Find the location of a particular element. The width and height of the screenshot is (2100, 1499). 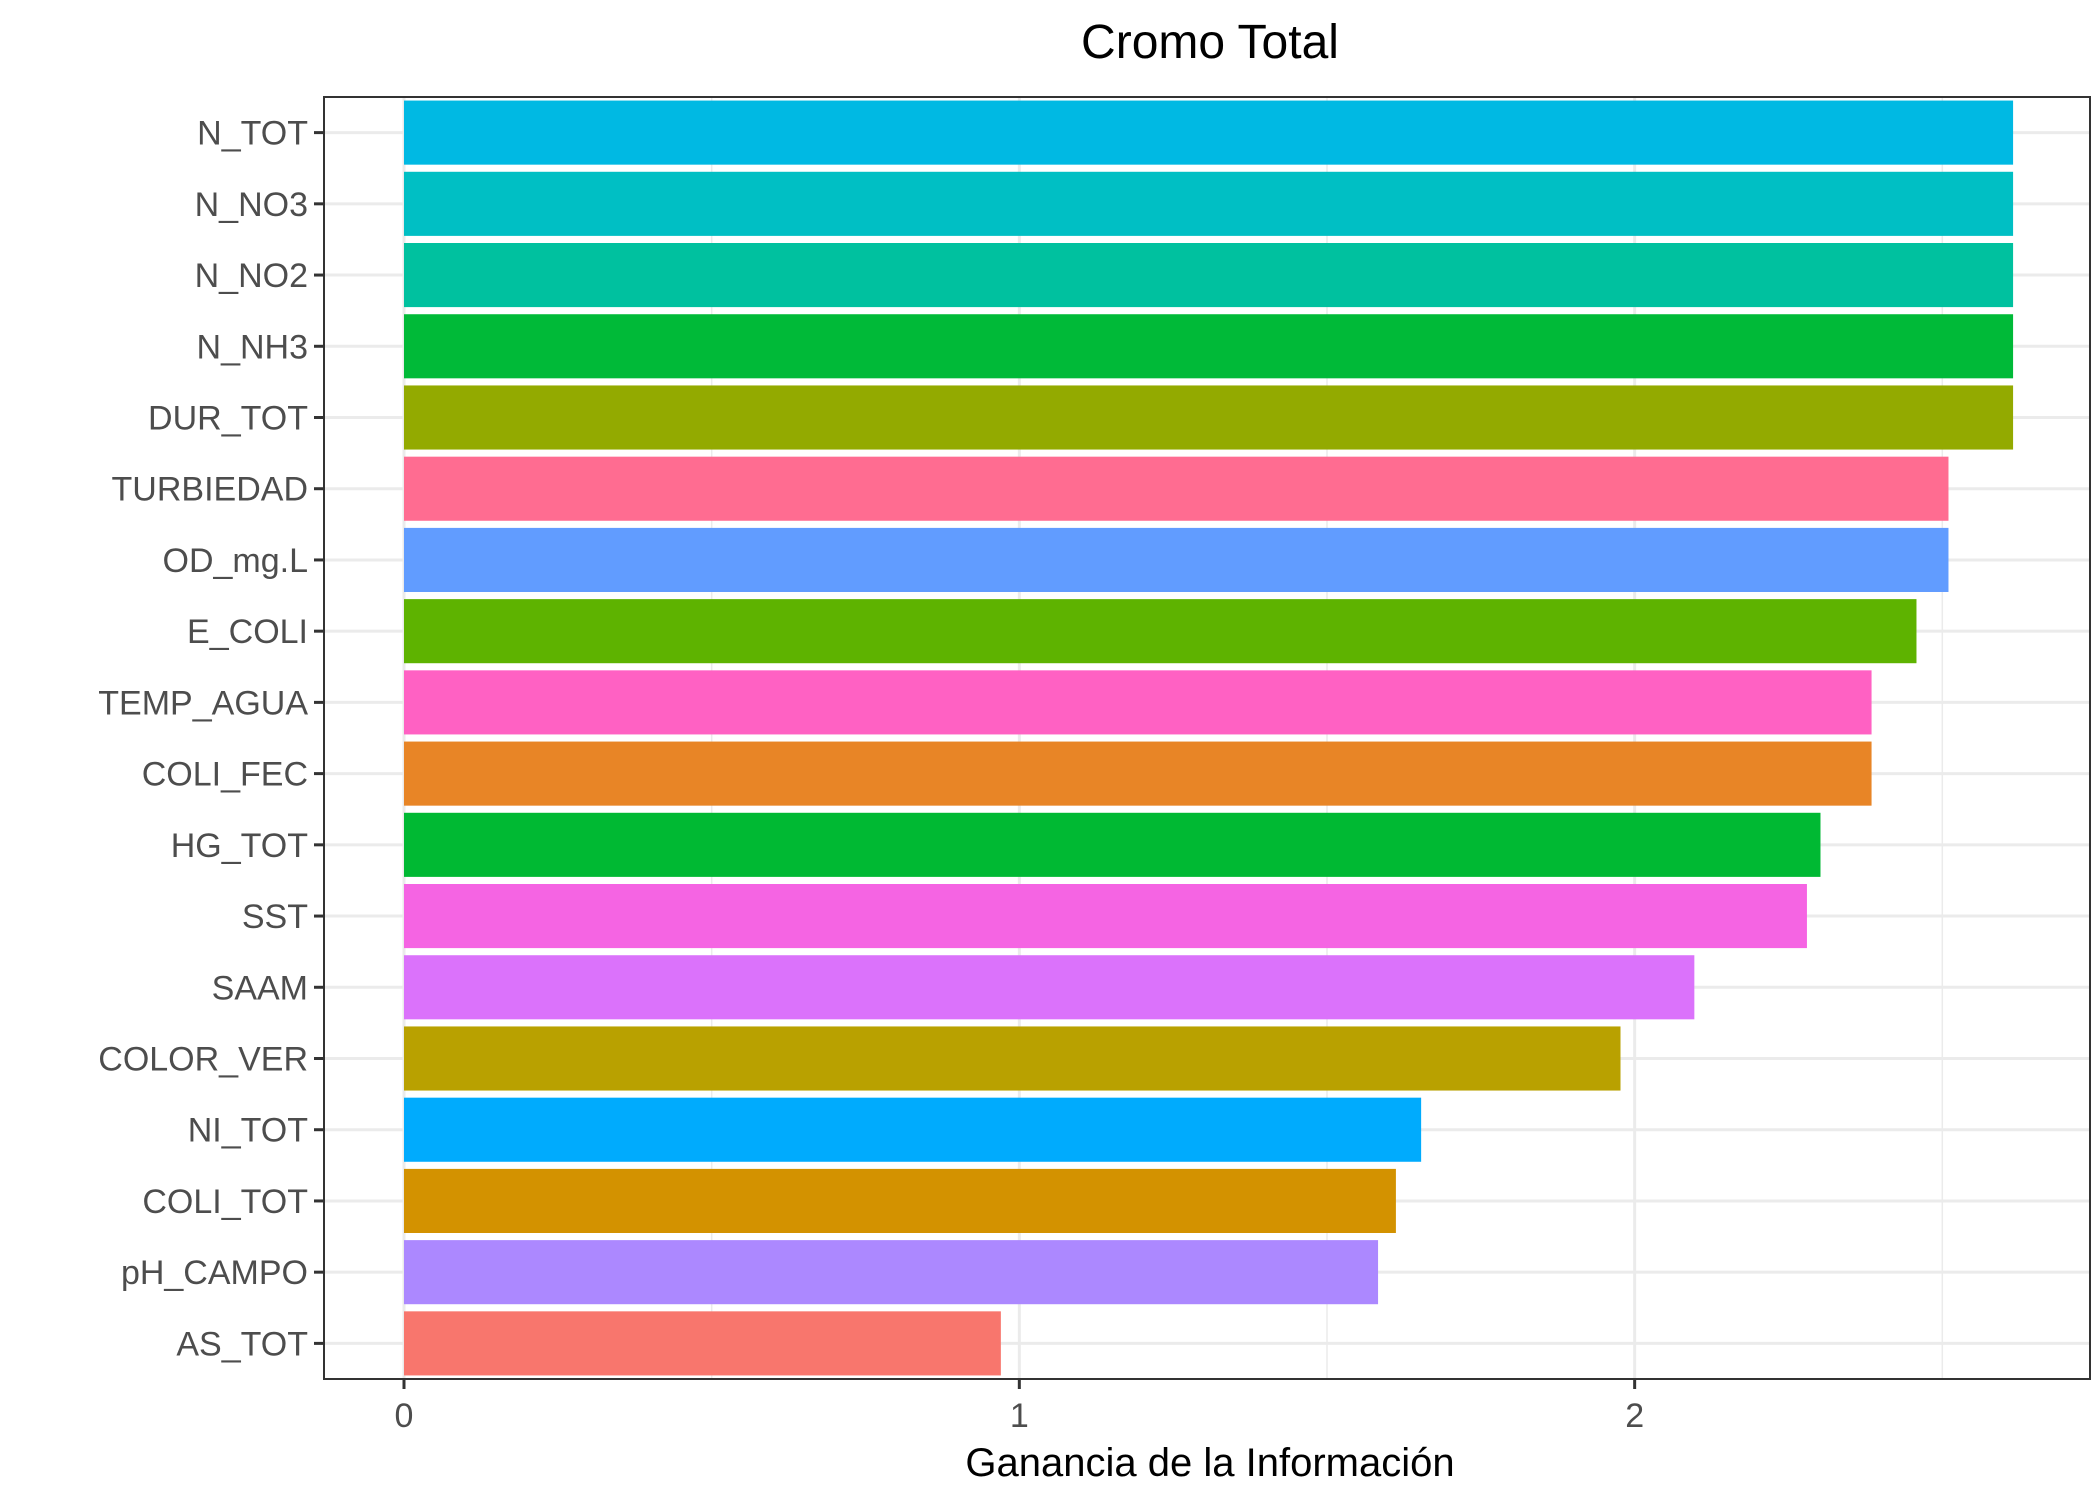

bar-dur-tot is located at coordinates (1208, 417).